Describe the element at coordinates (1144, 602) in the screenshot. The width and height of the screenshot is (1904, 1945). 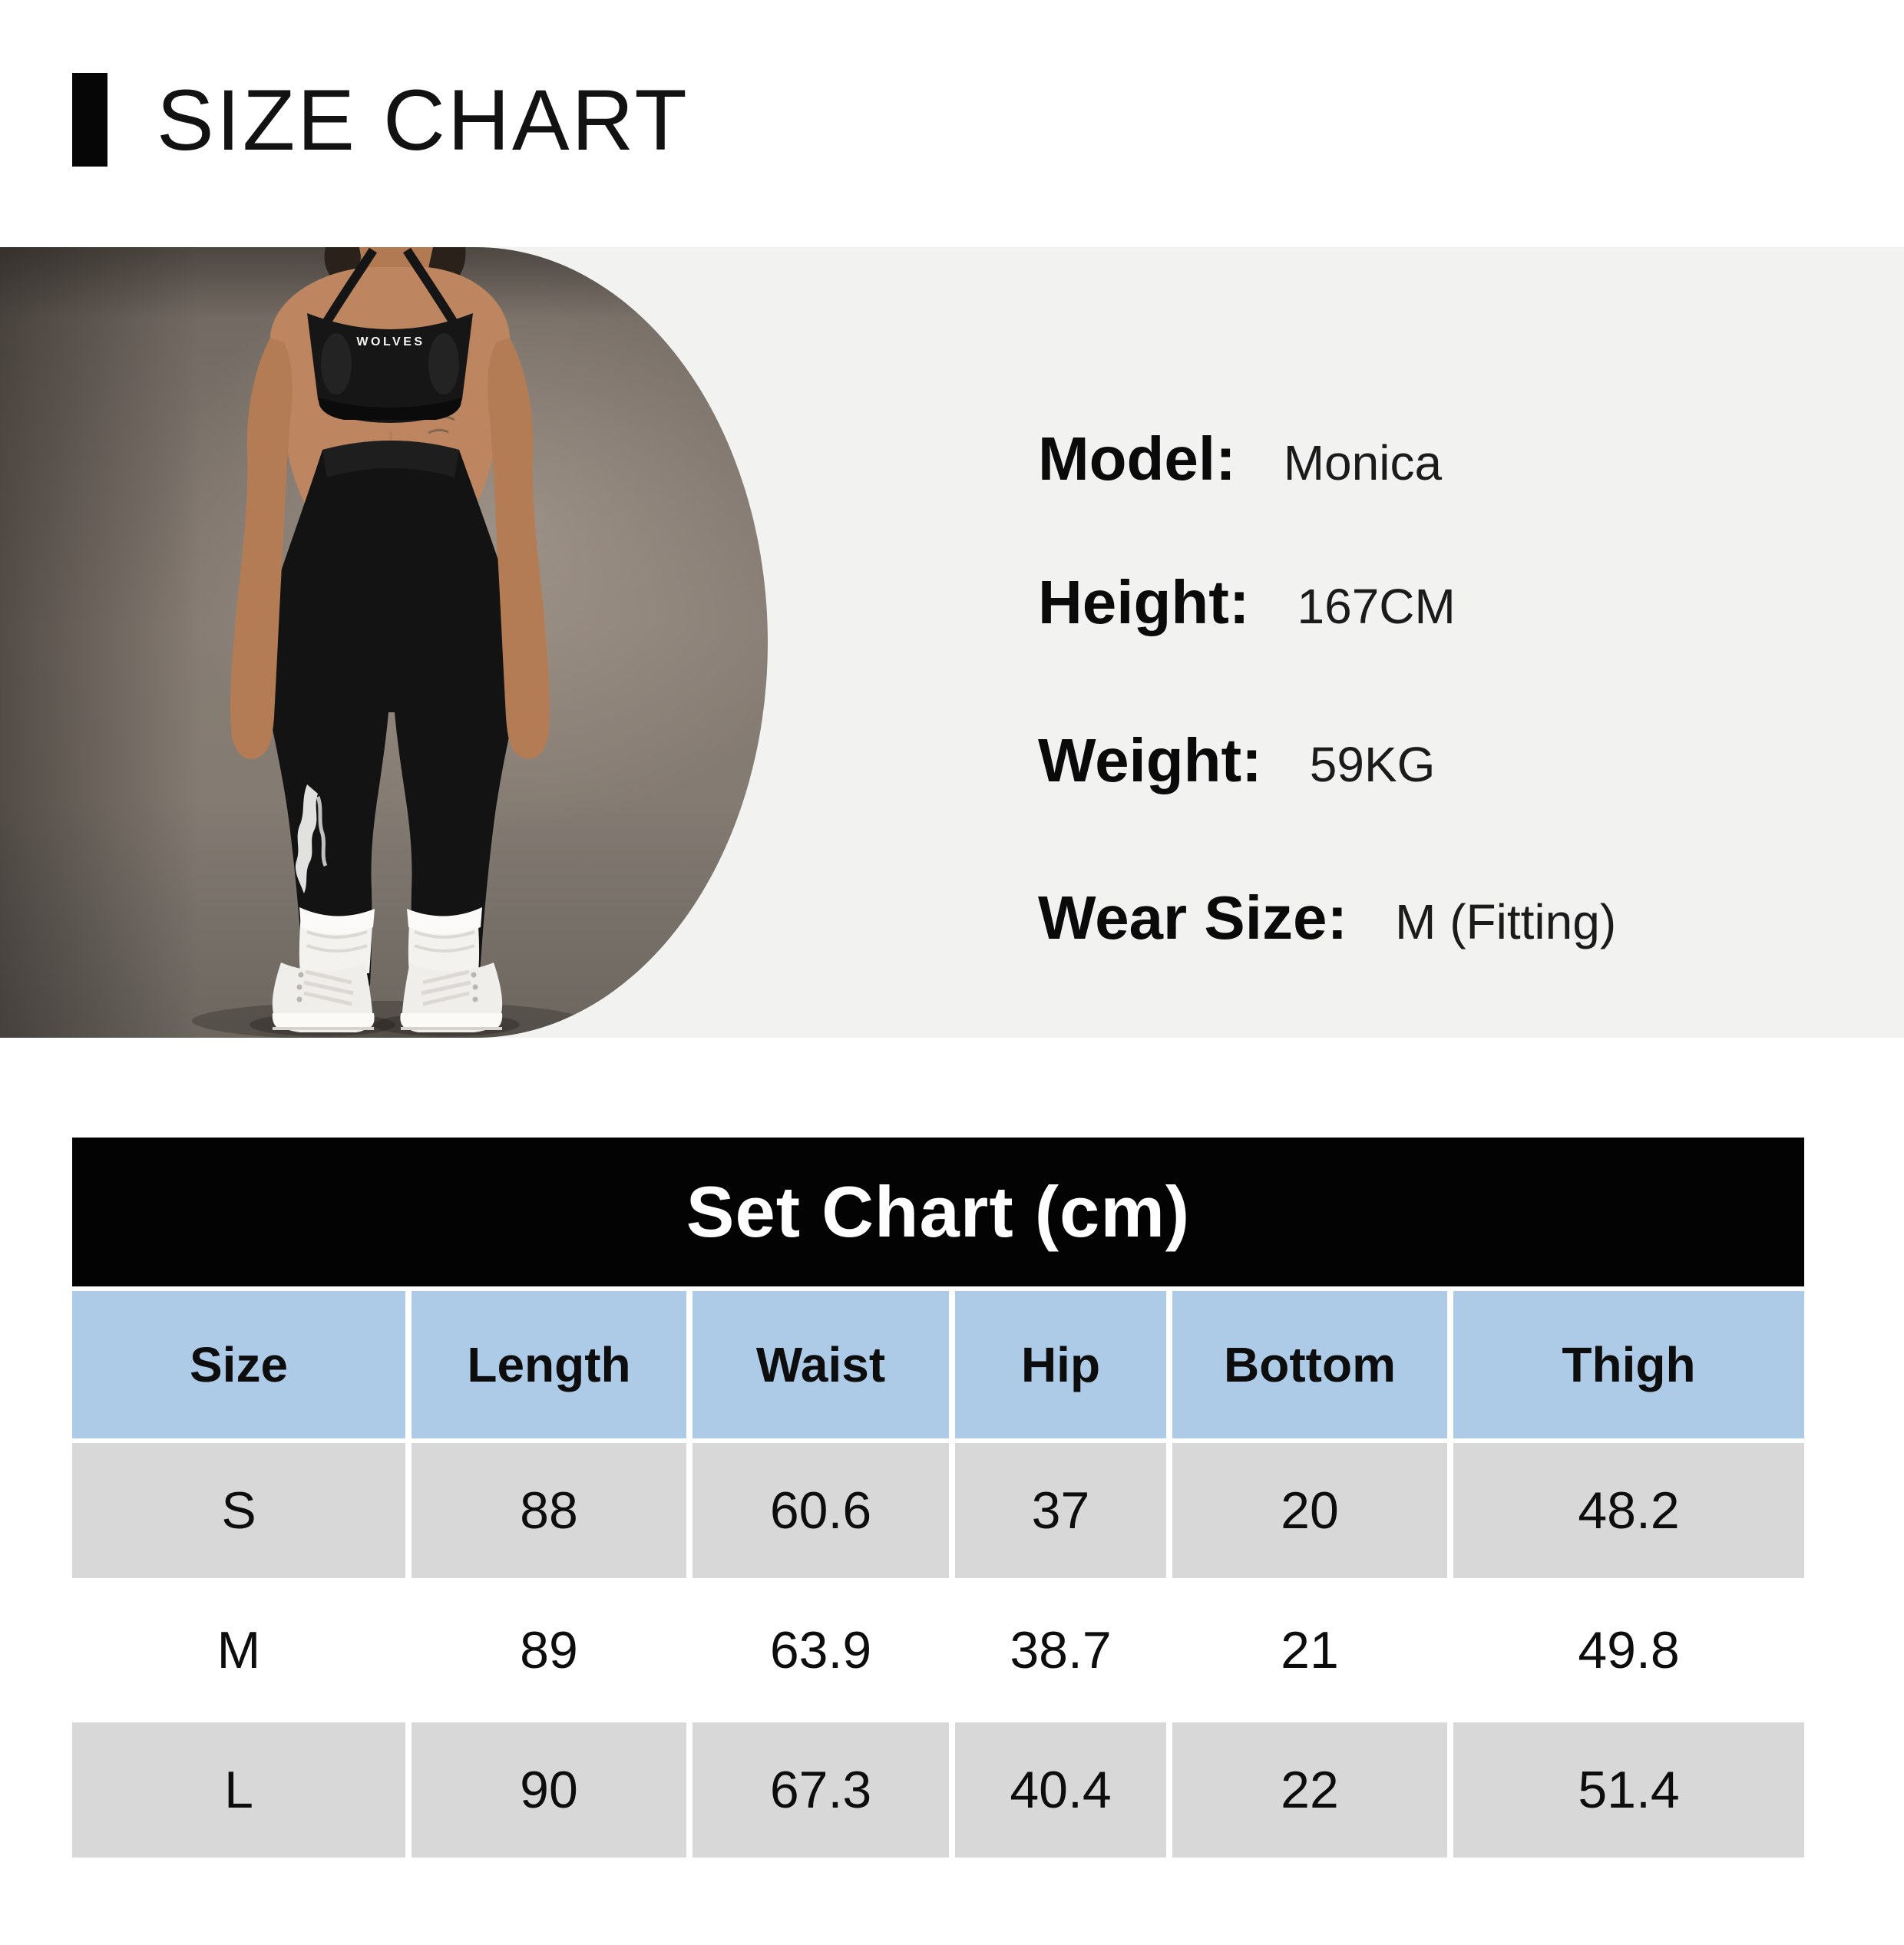
I see `info-label: Height:` at that location.